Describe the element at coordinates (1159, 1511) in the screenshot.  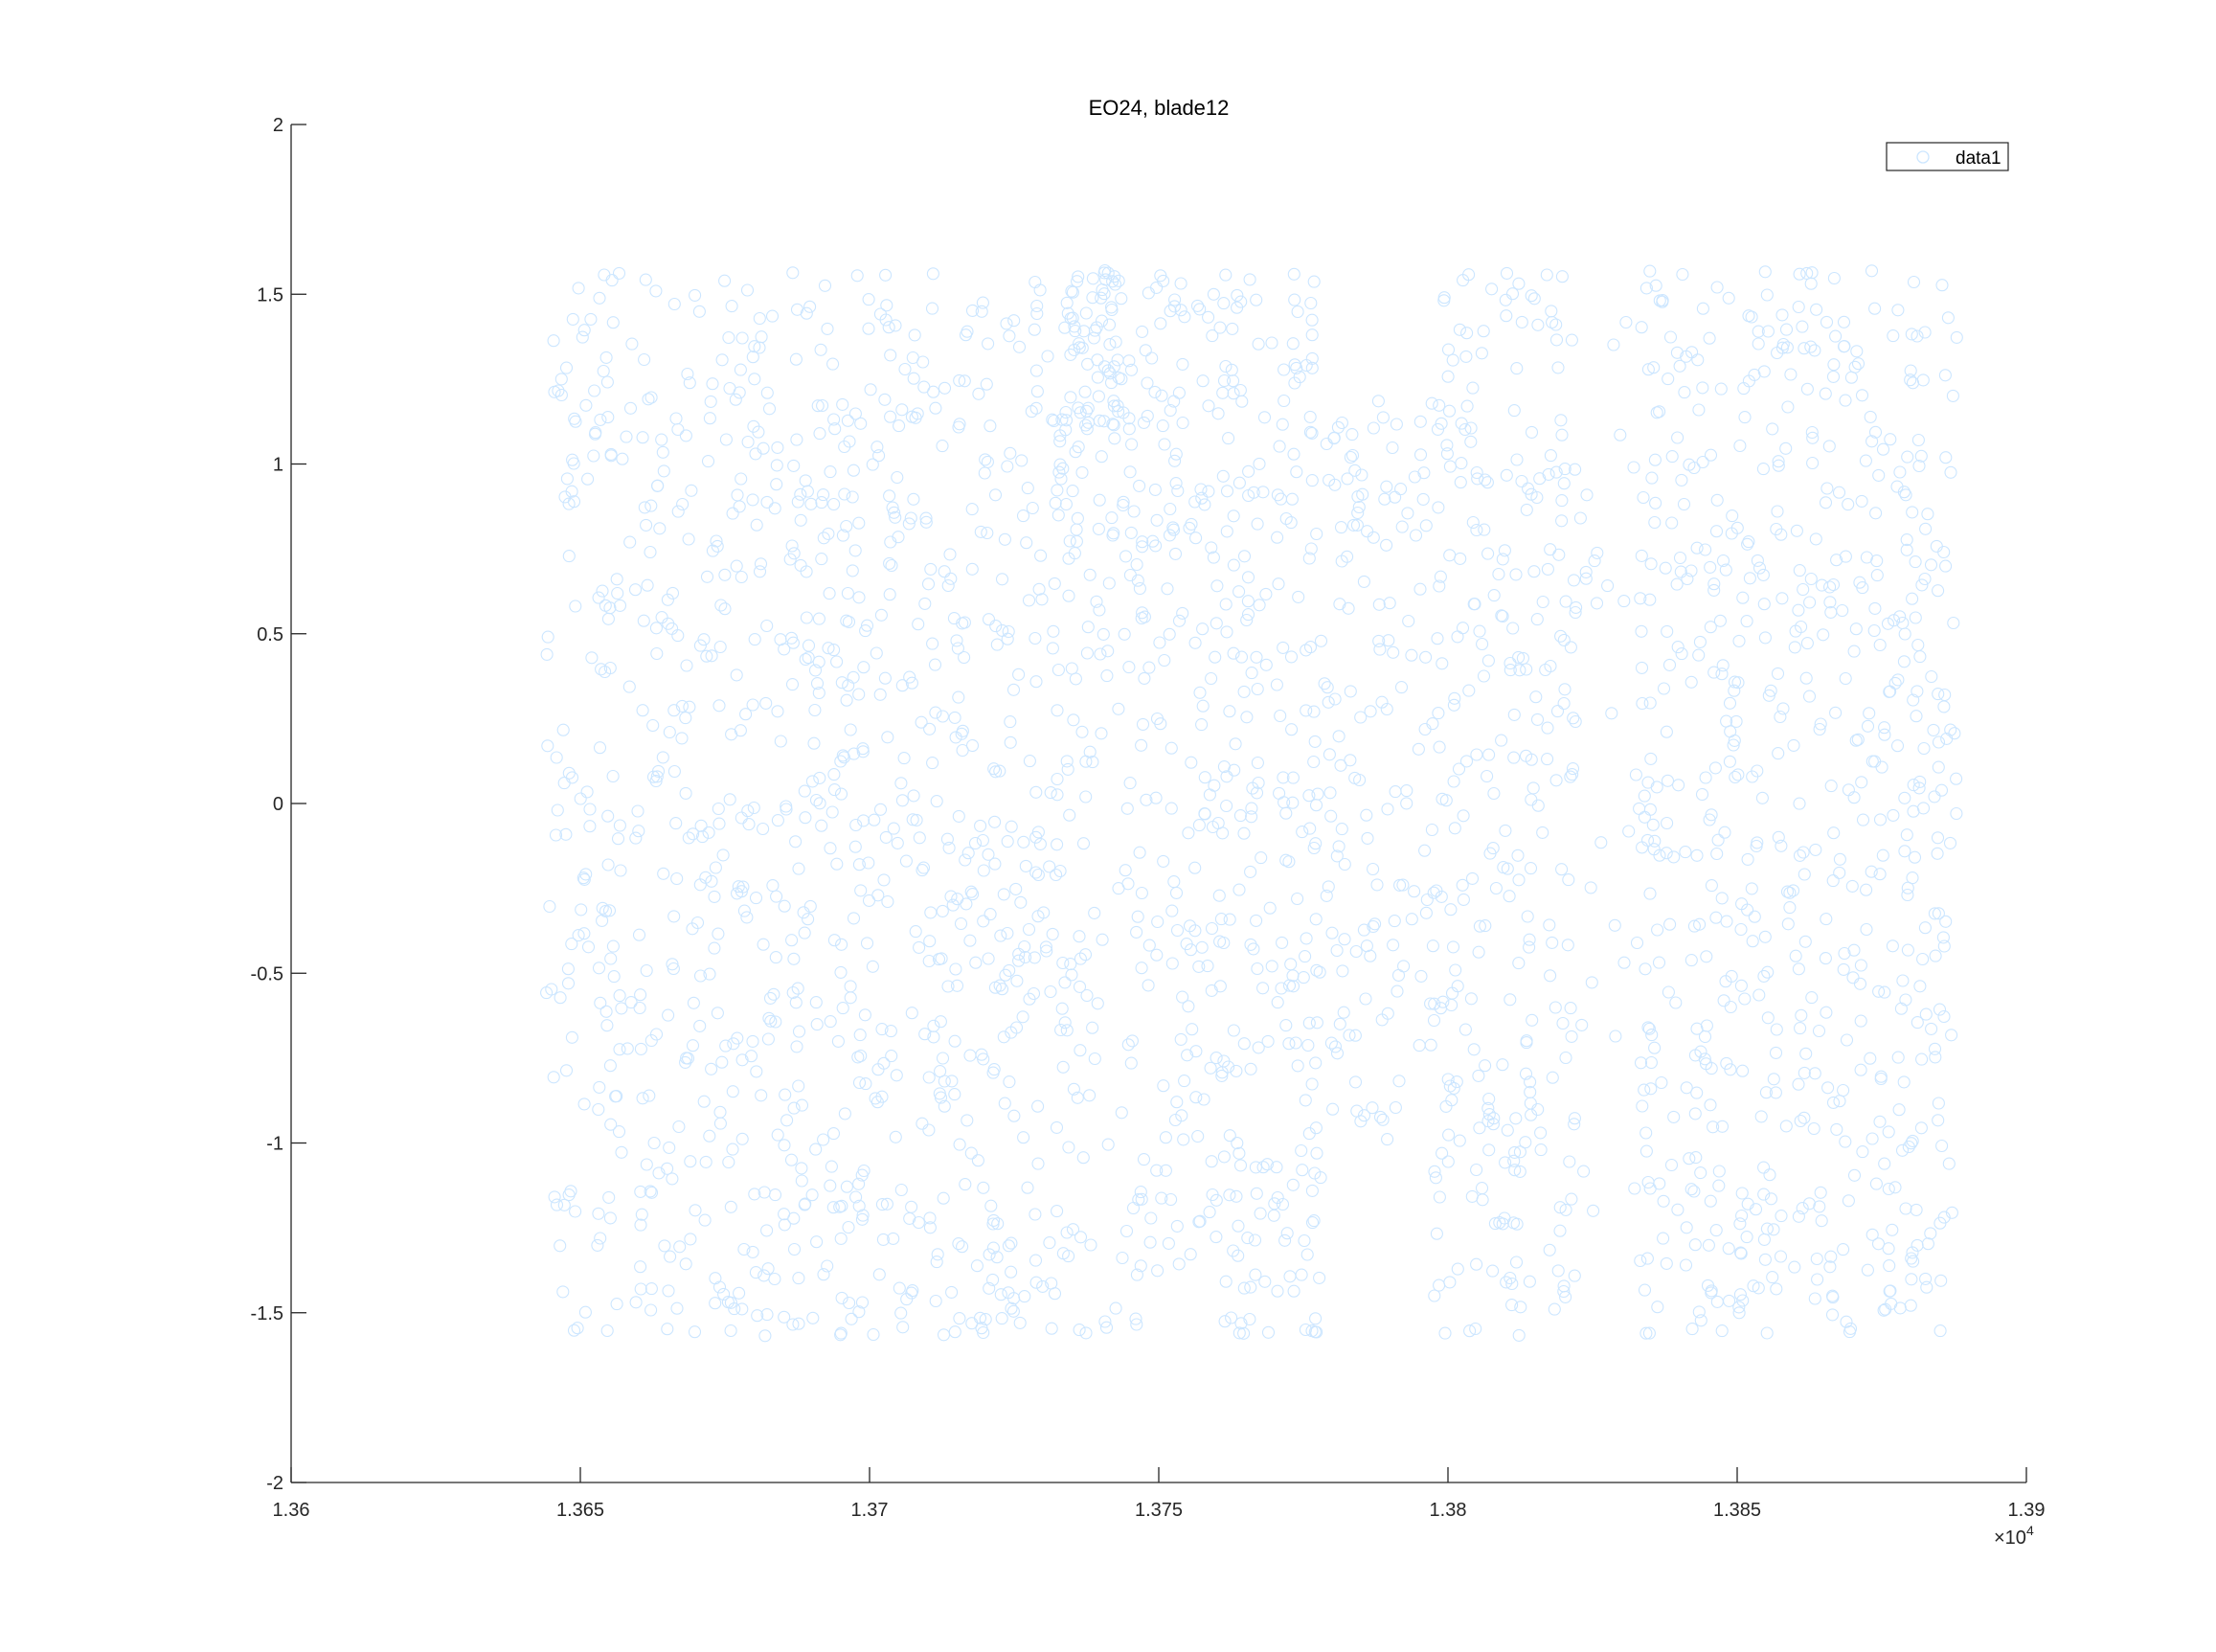
I see `x-tick-label: 1.375` at that location.